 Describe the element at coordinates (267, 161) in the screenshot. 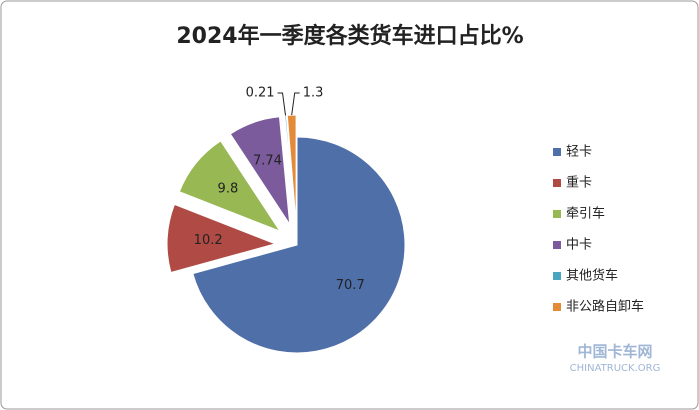

I see `data-label: 7.74` at that location.